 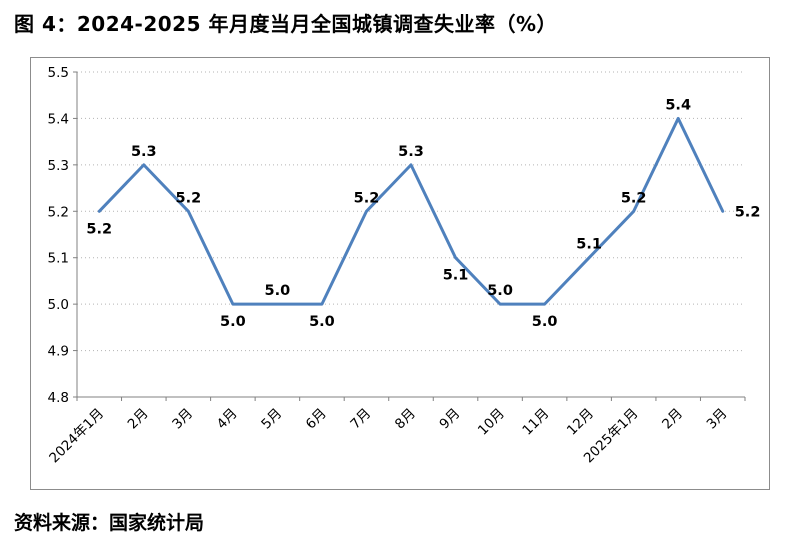 I want to click on svg-text: 10月, so click(x=491, y=422).